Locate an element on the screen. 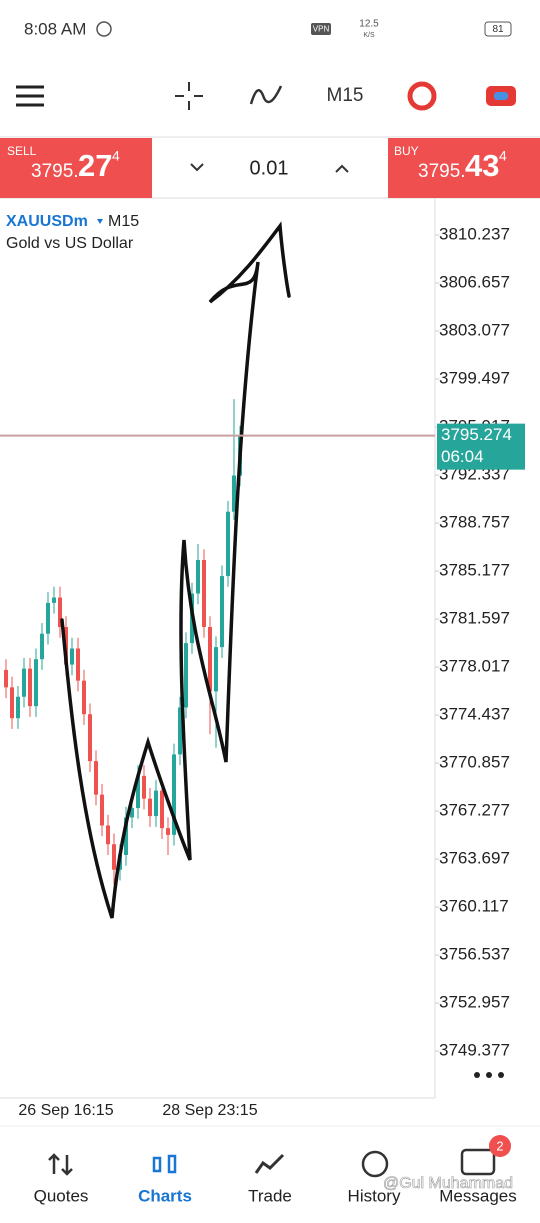 The image size is (540, 1223). nav-label: Charts is located at coordinates (165, 1195).